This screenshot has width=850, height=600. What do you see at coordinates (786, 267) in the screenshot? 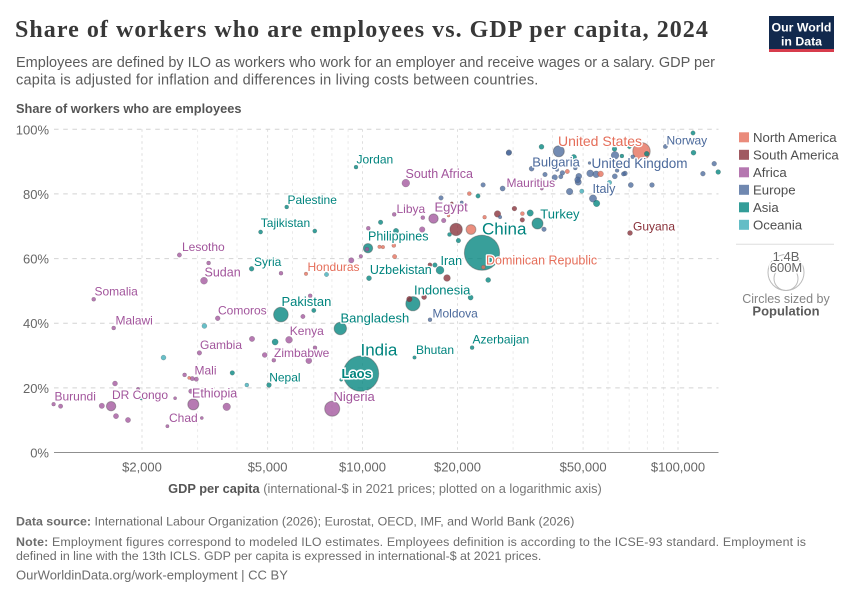
I see `svg-text: 600M` at bounding box center [786, 267].